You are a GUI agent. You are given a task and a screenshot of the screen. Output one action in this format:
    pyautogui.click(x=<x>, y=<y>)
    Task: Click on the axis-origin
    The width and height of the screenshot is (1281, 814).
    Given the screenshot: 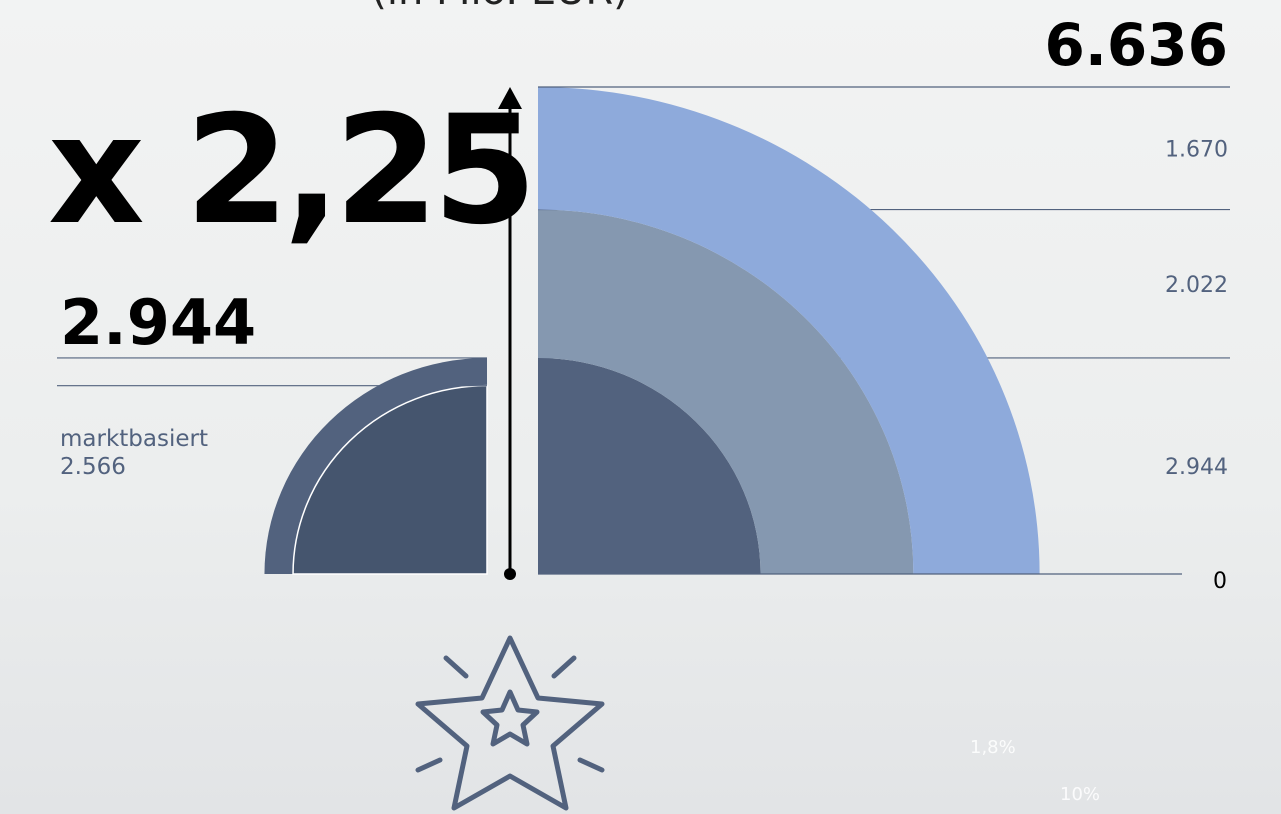 What is the action you would take?
    pyautogui.click(x=510, y=574)
    